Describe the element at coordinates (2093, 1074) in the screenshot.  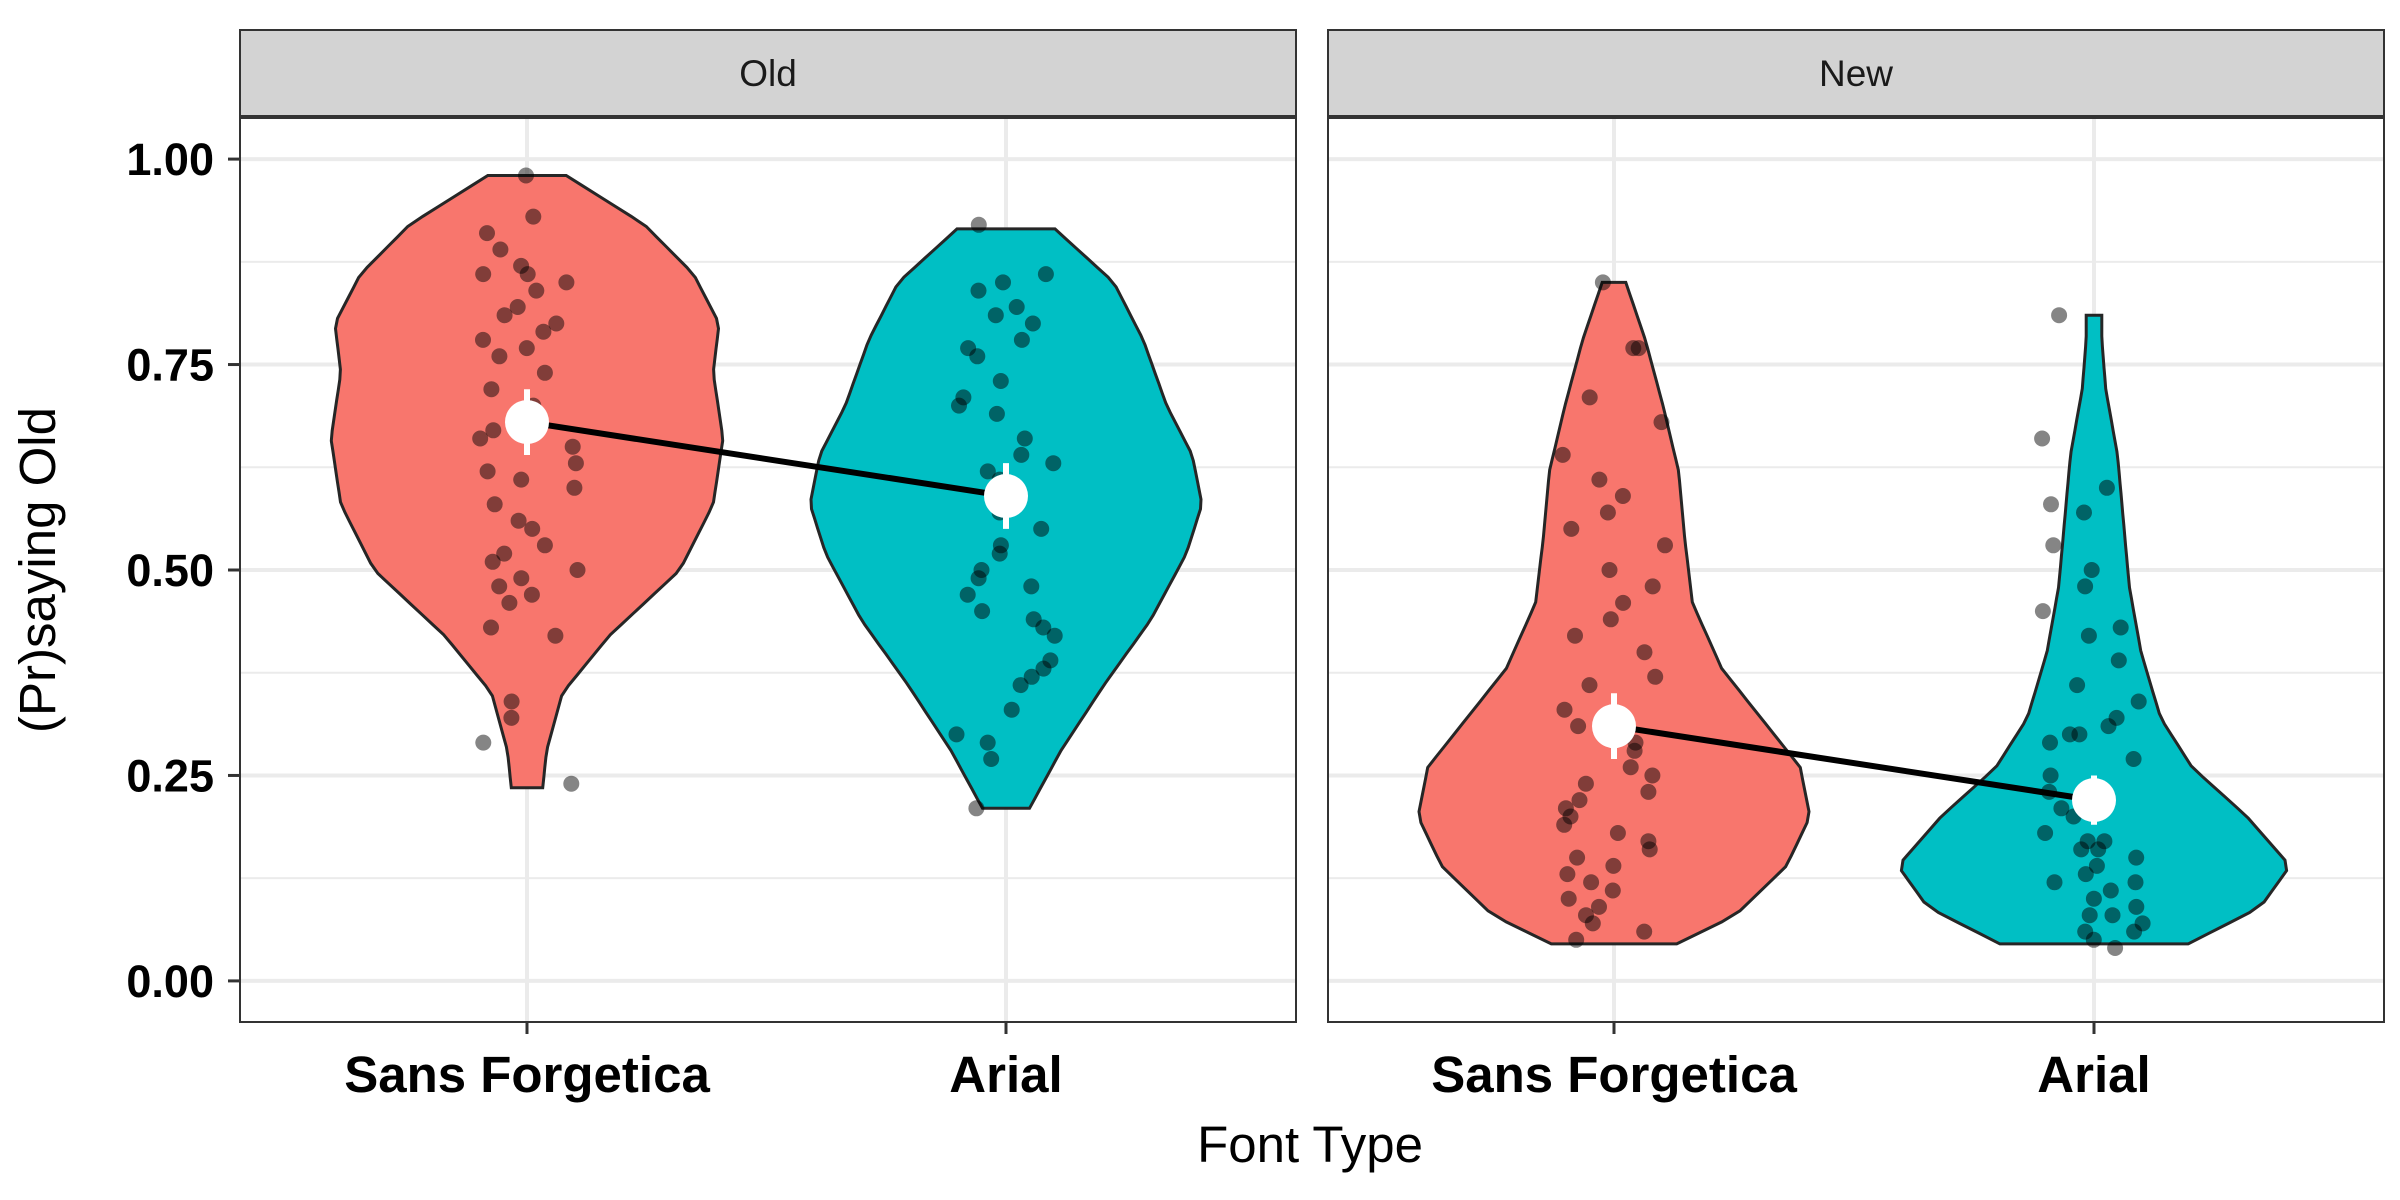
I see `x-tick-label: Arial` at that location.